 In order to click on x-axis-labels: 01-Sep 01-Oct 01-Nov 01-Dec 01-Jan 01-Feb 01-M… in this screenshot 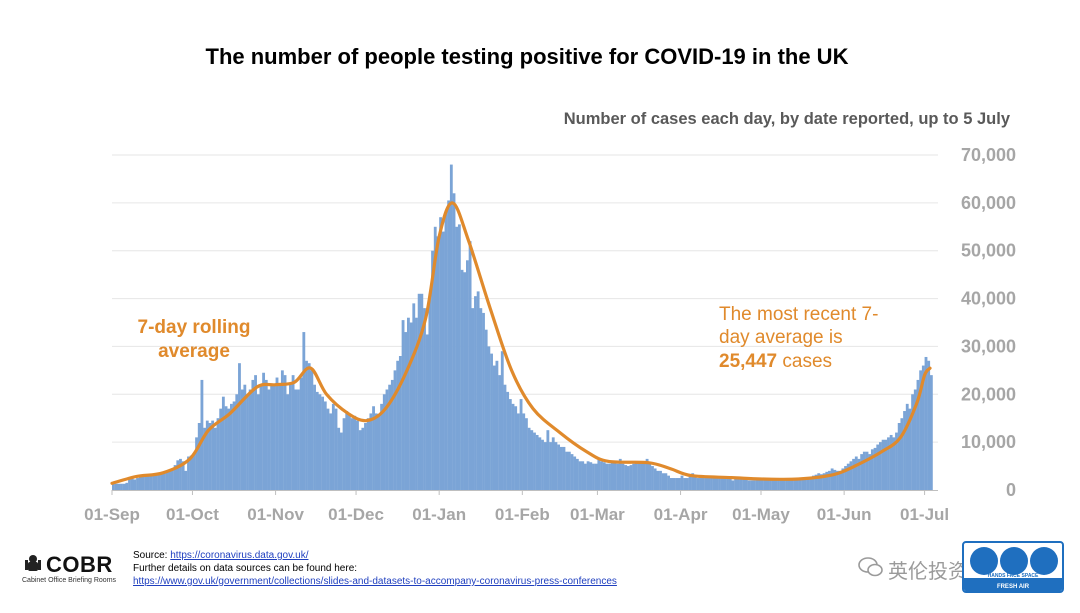, I will do `click(516, 514)`.